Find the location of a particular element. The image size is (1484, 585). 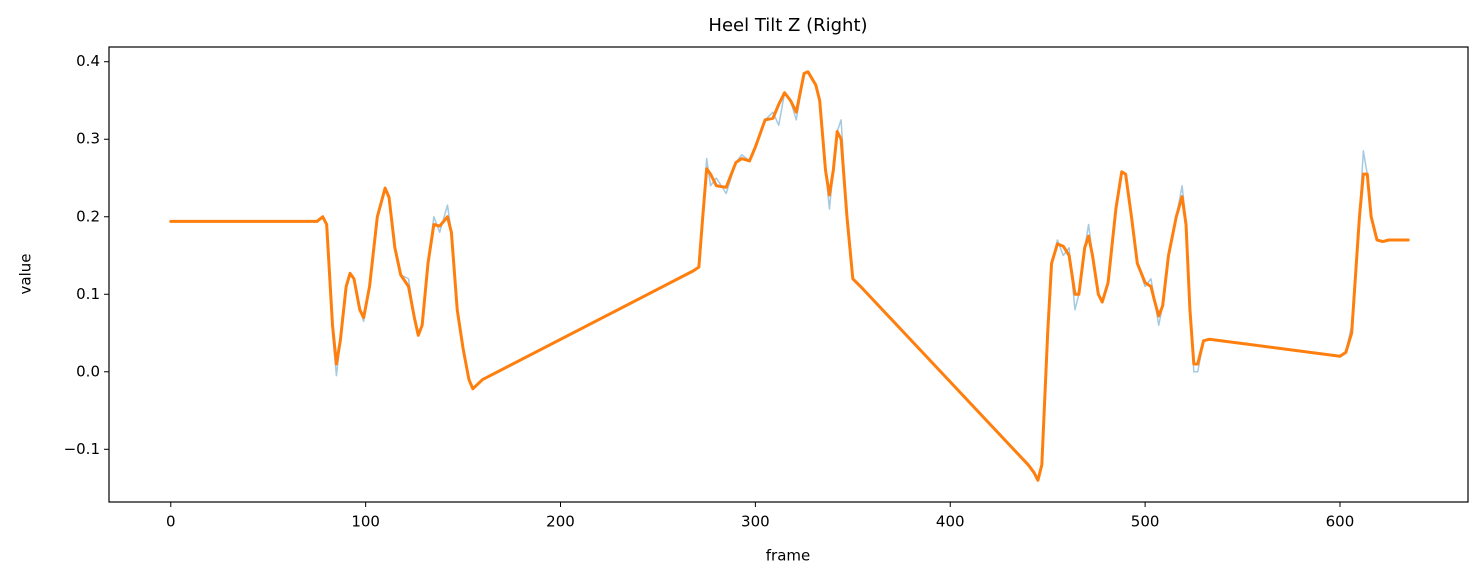

y-tick-label: 0.3 is located at coordinates (88, 139).